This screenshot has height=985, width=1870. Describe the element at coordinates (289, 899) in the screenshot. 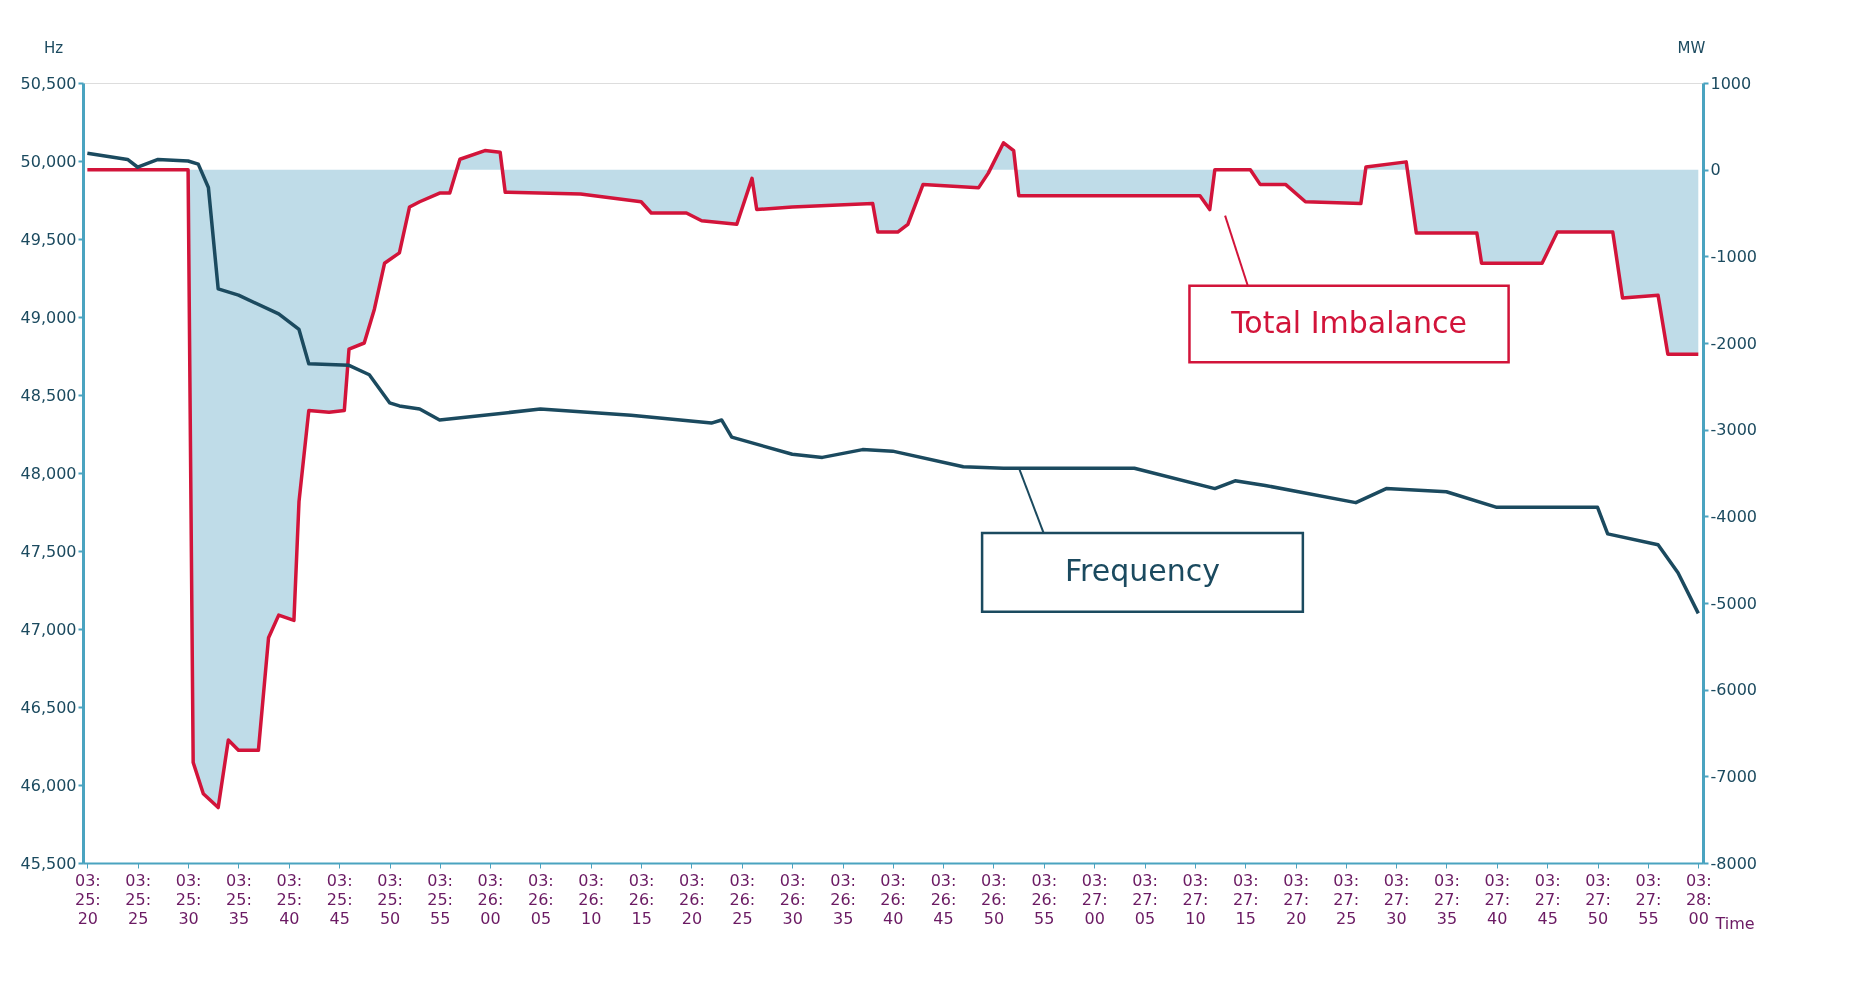

I see `x-tick-label: 03:25:40` at that location.